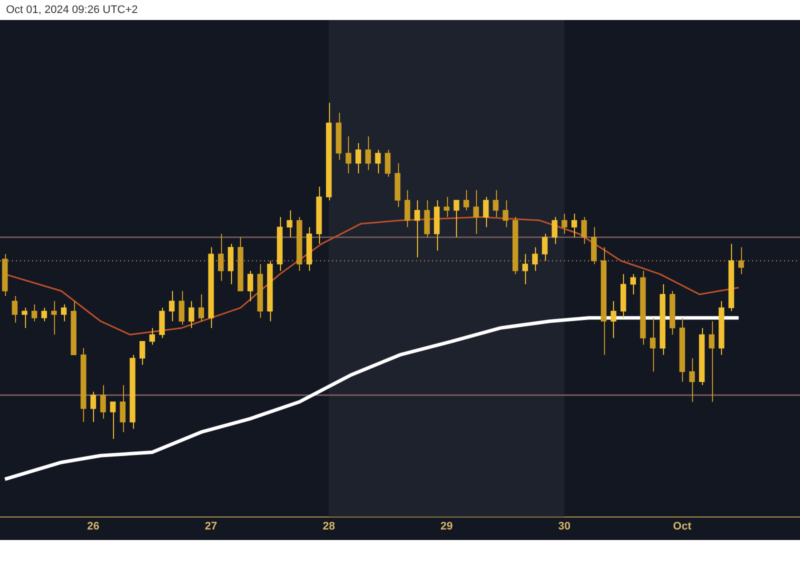 The height and width of the screenshot is (566, 800). I want to click on x-tick-label: Oct, so click(682, 526).